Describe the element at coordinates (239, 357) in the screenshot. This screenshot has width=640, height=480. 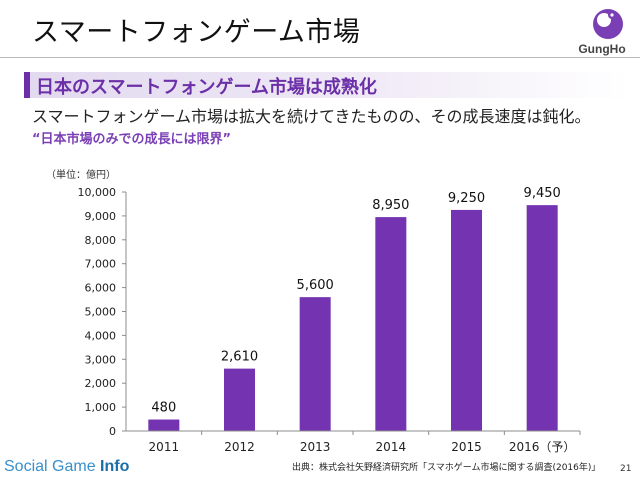
I see `bar-value-label: 2,610` at that location.